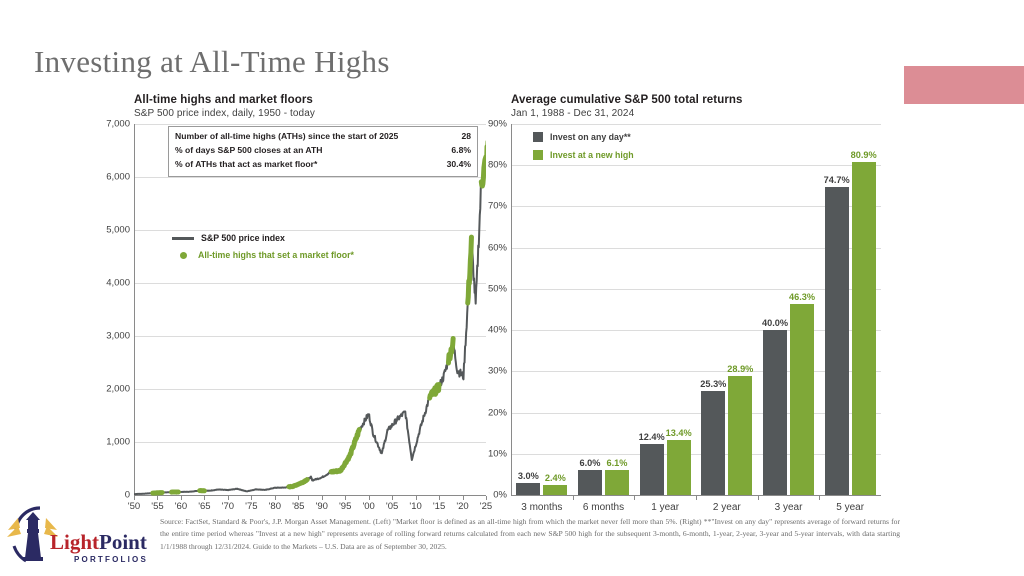 The width and height of the screenshot is (1024, 576). Describe the element at coordinates (538, 155) in the screenshot. I see `green-swatch-icon` at that location.